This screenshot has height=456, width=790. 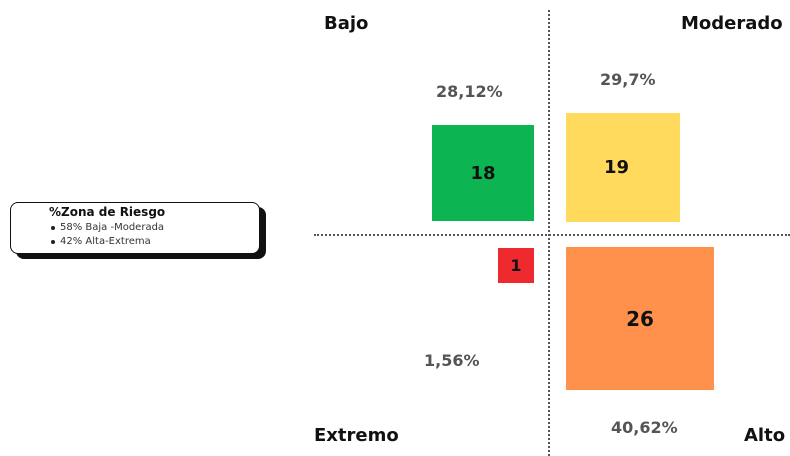 I want to click on zone-box-moderado: 19, so click(x=623, y=167).